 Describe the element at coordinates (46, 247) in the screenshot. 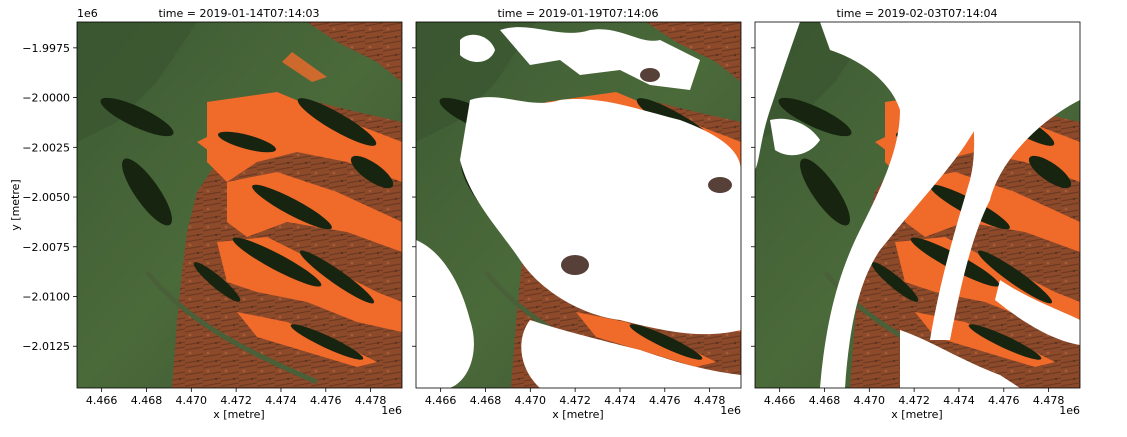

I see `y-tick-label: −2.0075` at that location.